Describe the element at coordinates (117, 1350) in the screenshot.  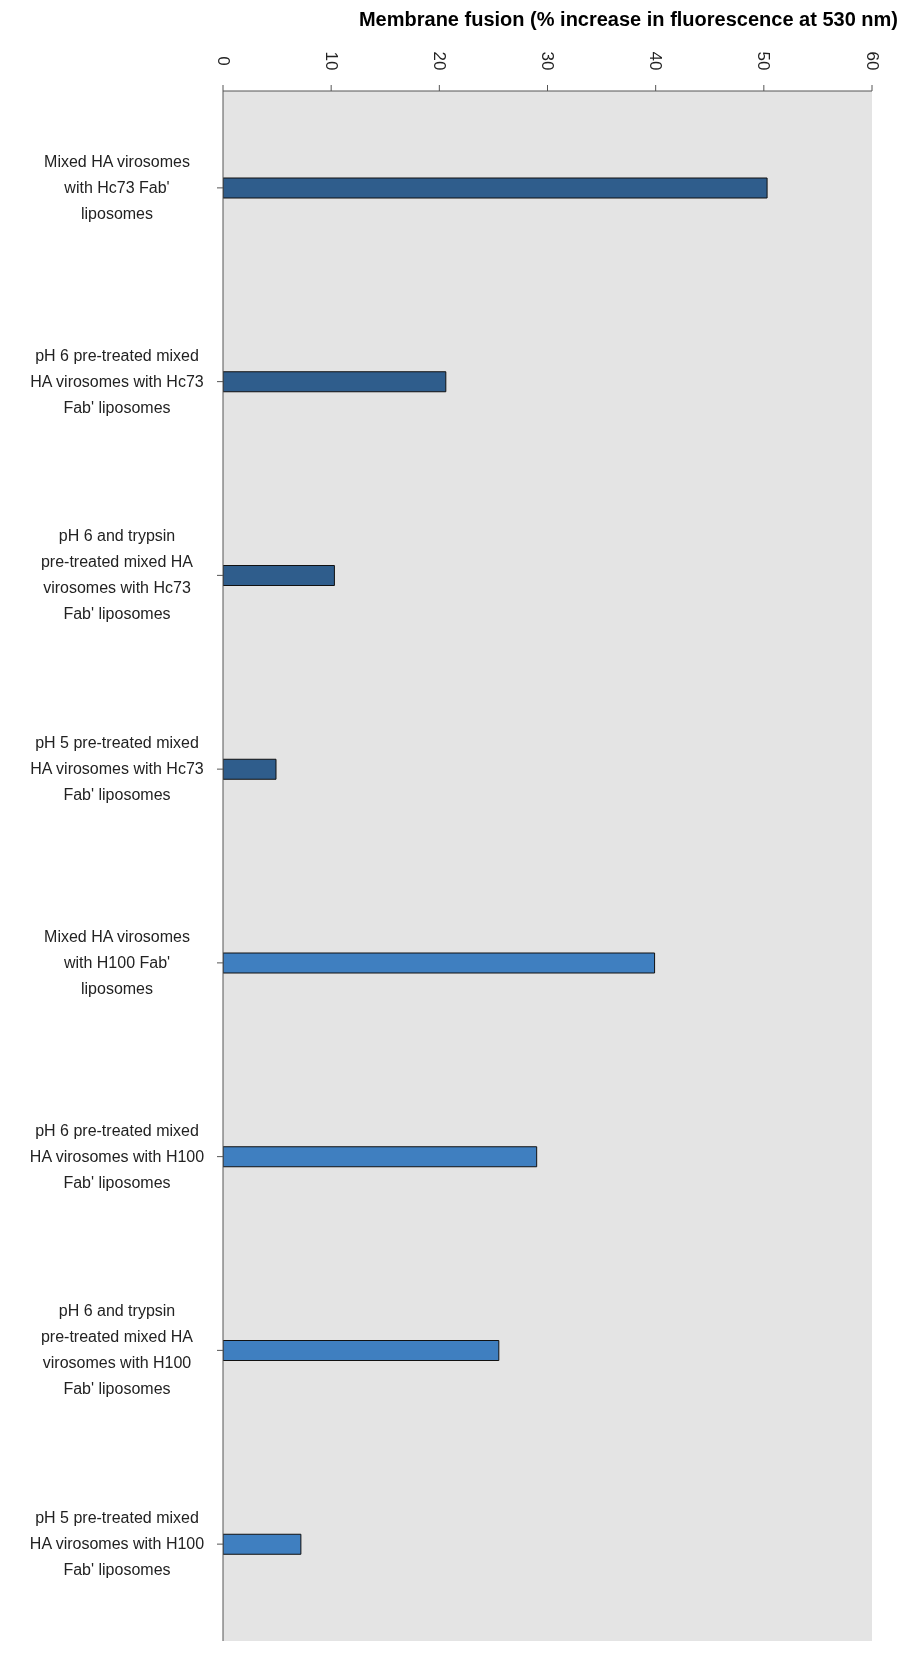
I see `y-tick-label: pH 6 and trypsin pre-treated mixed HA virosomes with H100 Fab' liposomes` at that location.